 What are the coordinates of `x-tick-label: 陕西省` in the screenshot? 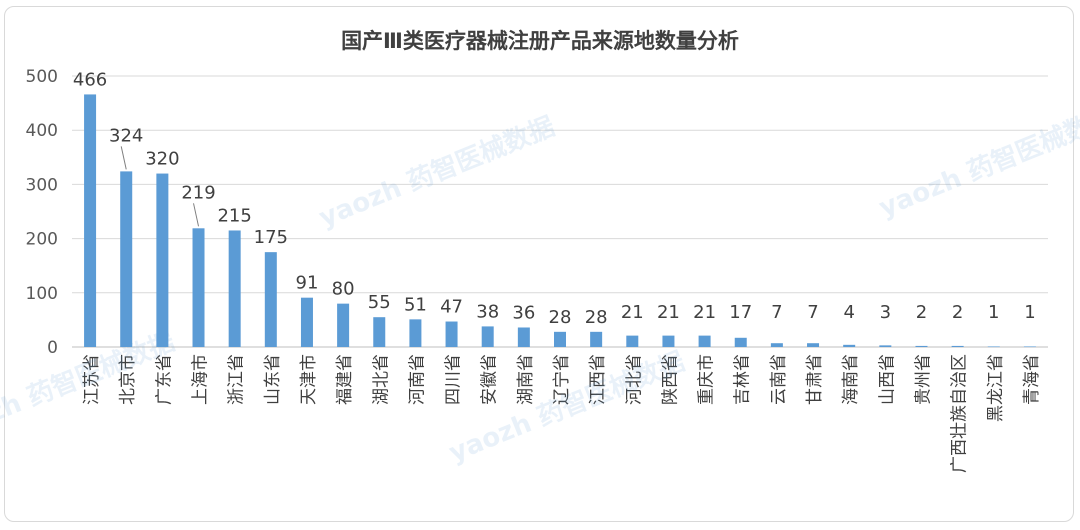 It's located at (670, 379).